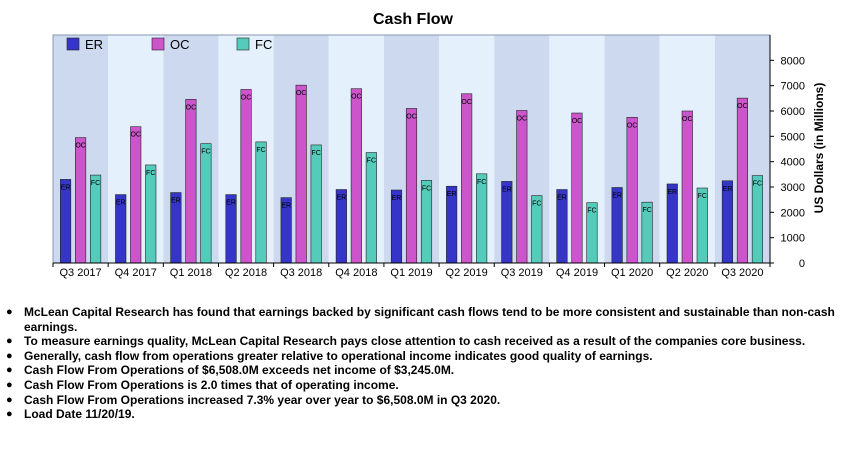  I want to click on chart-title: Cash Flow, so click(413, 19).